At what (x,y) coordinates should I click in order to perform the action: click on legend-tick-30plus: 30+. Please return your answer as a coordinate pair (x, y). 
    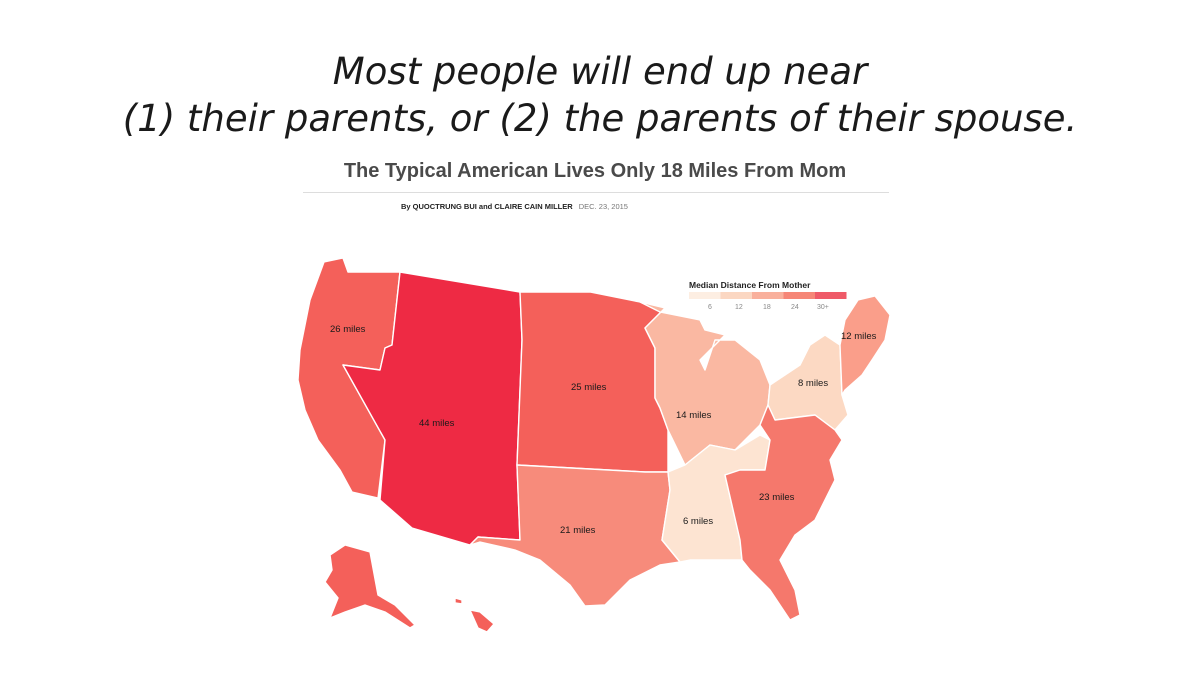
    Looking at the image, I should click on (823, 307).